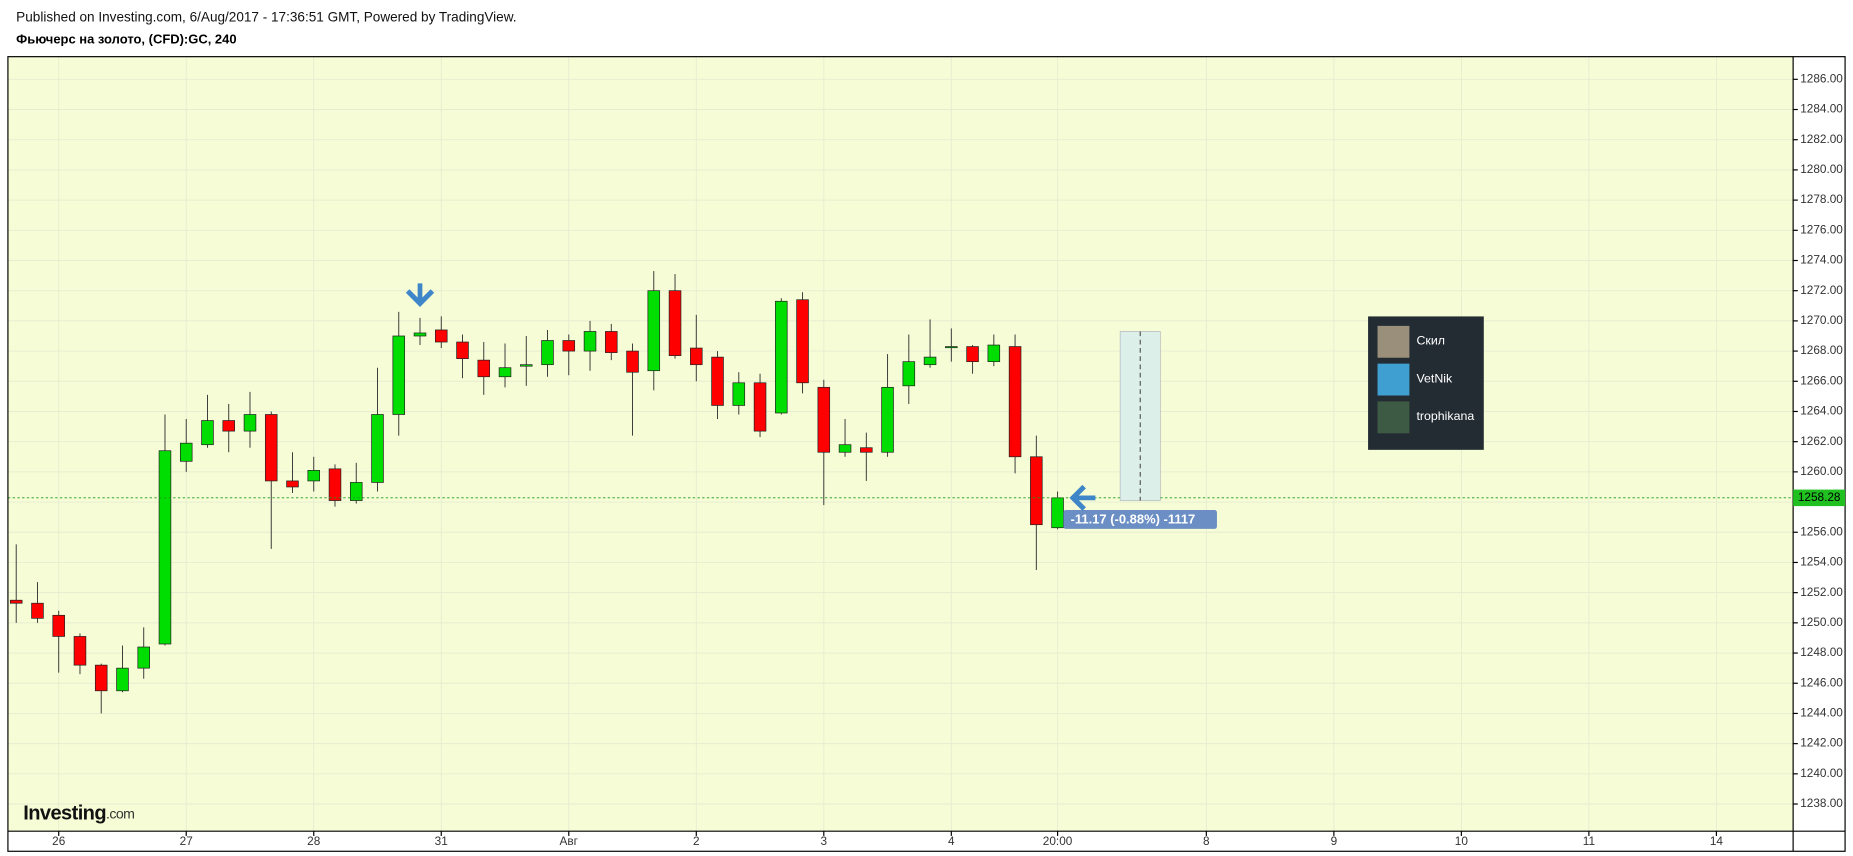 The image size is (1853, 856). Describe the element at coordinates (1821, 531) in the screenshot. I see `y-tick-label: 1256.00` at that location.